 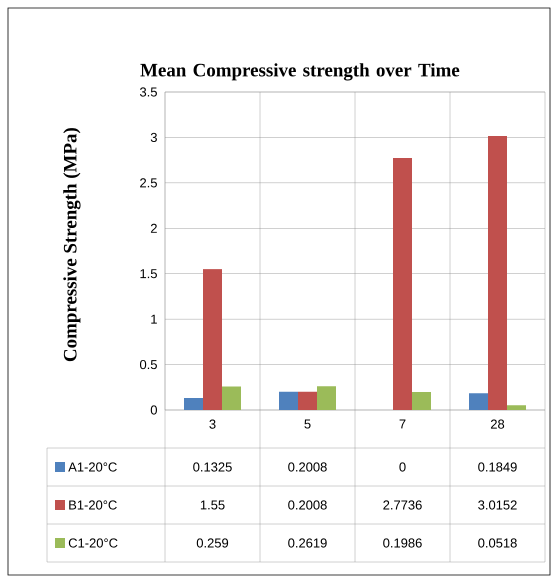 What do you see at coordinates (212, 505) in the screenshot?
I see `data-label: 1.55` at bounding box center [212, 505].